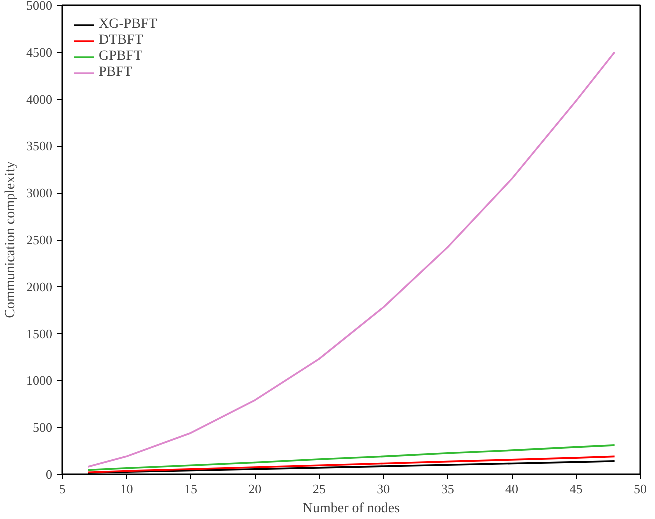 The height and width of the screenshot is (519, 655). Describe the element at coordinates (121, 57) in the screenshot. I see `legend-label: GPBFT` at that location.